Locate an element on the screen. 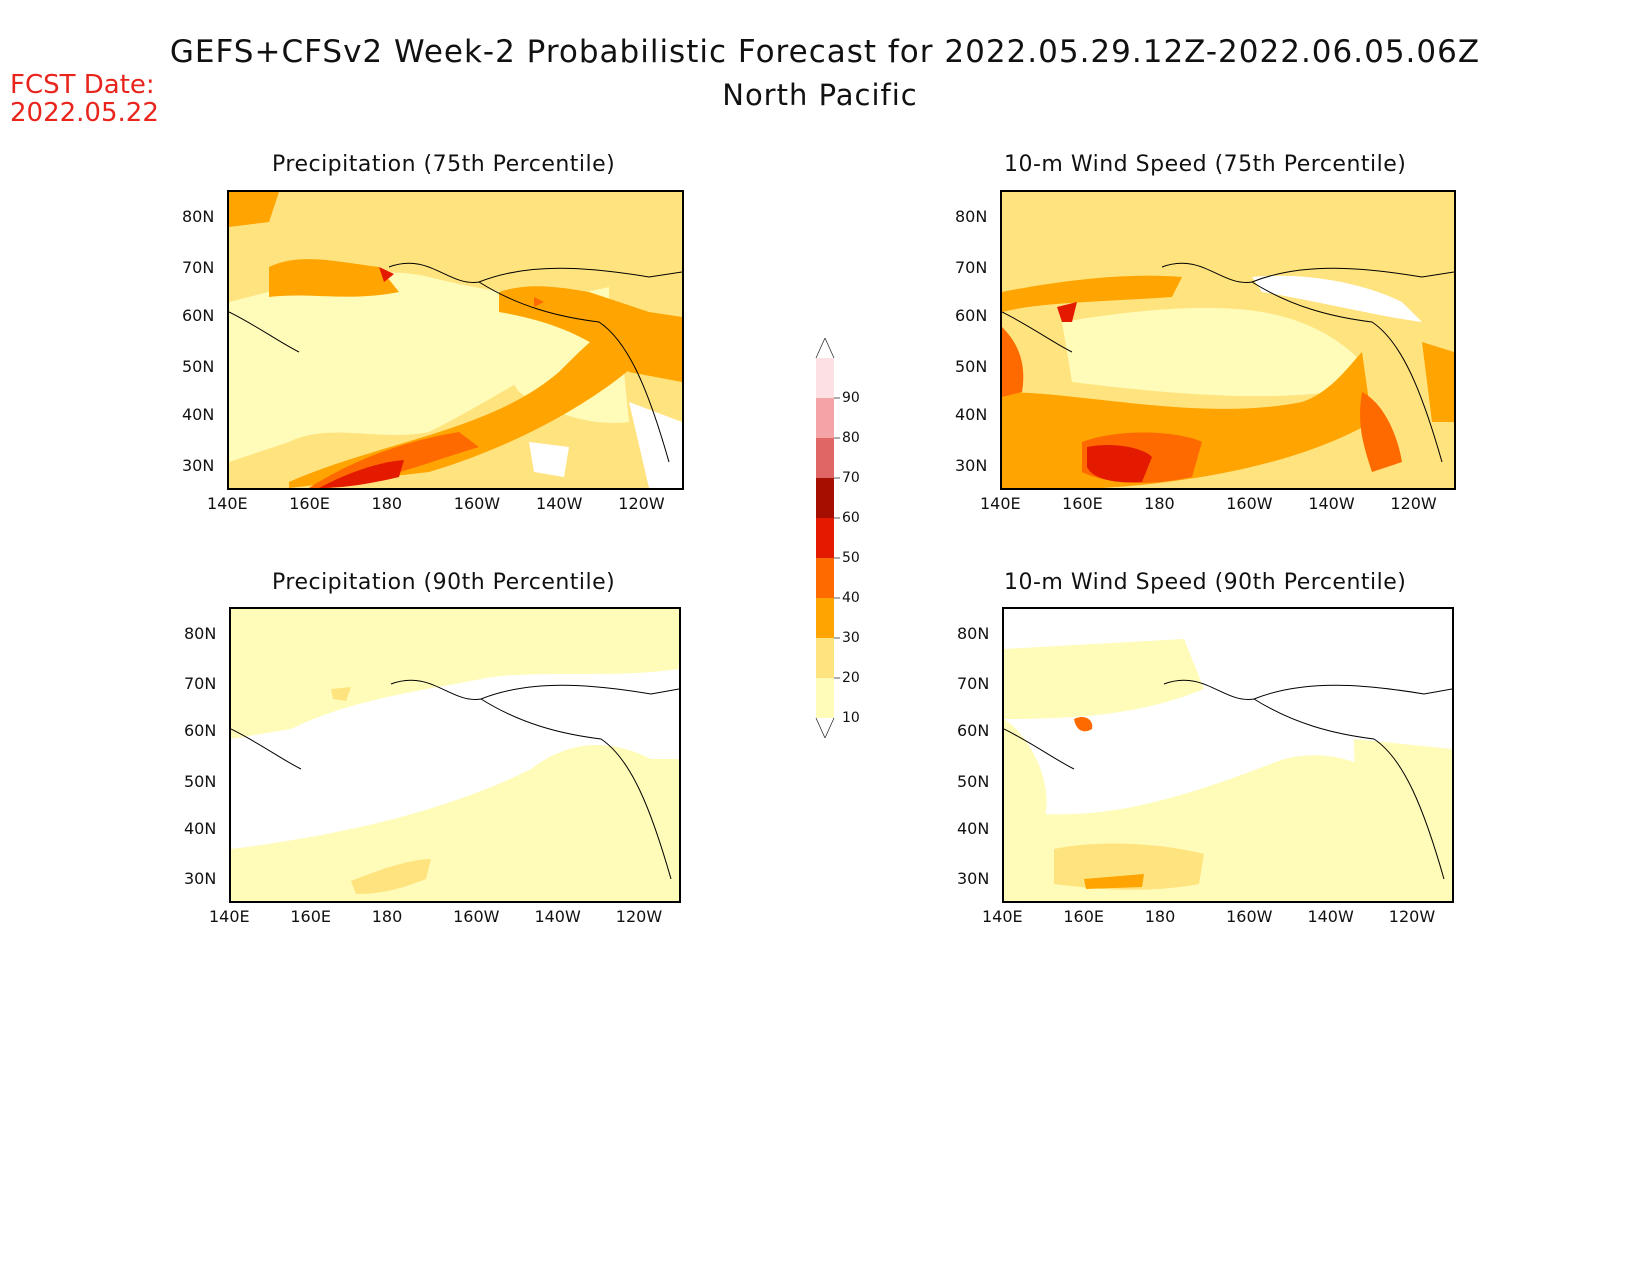  colorbar-graphic is located at coordinates (827, 538).